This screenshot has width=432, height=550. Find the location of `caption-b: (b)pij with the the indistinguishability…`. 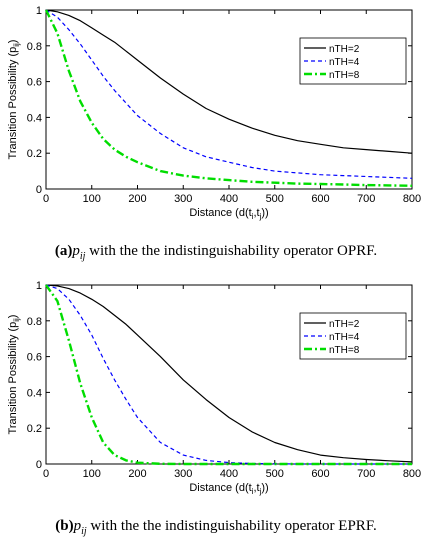

caption-b: (b)pij with the the indistinguishability… is located at coordinates (216, 527).